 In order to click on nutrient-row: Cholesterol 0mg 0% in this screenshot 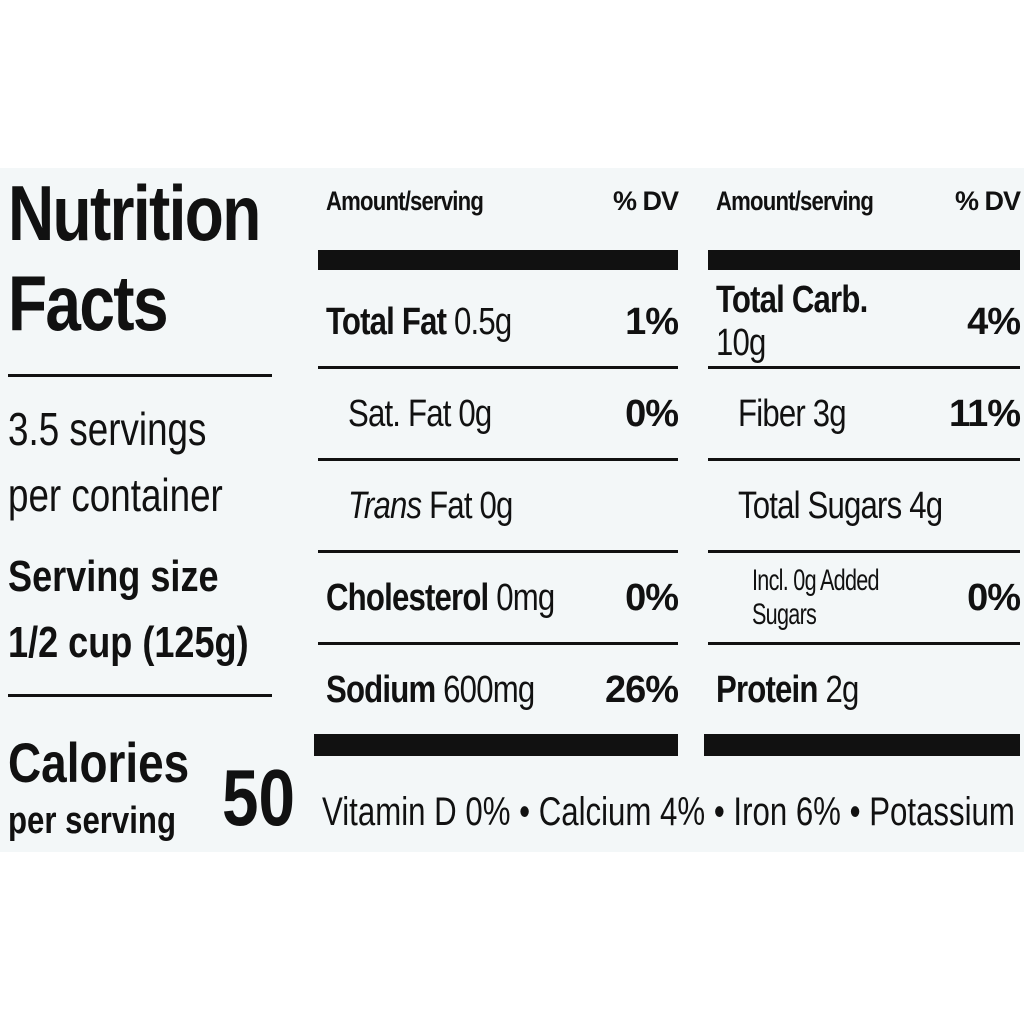, I will do `click(502, 598)`.